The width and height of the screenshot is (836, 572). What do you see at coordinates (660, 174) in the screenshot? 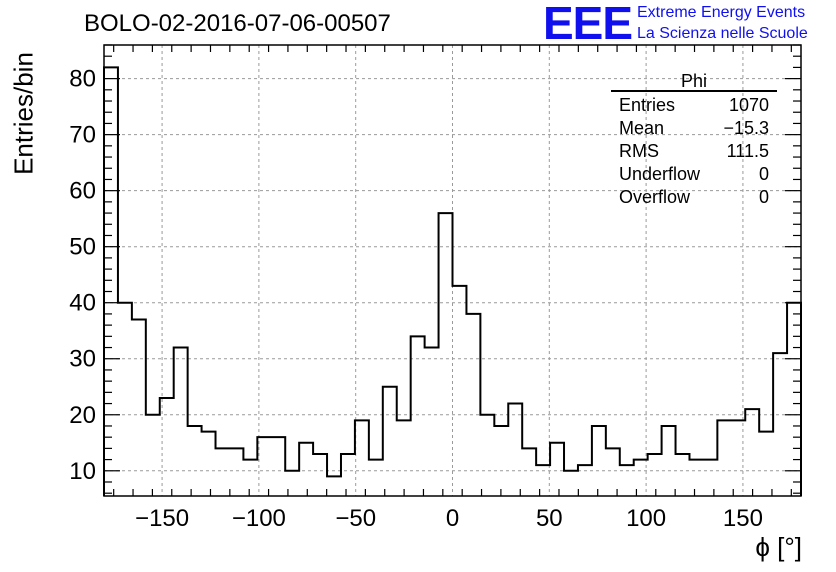
I see `stats-label: Underflow` at bounding box center [660, 174].